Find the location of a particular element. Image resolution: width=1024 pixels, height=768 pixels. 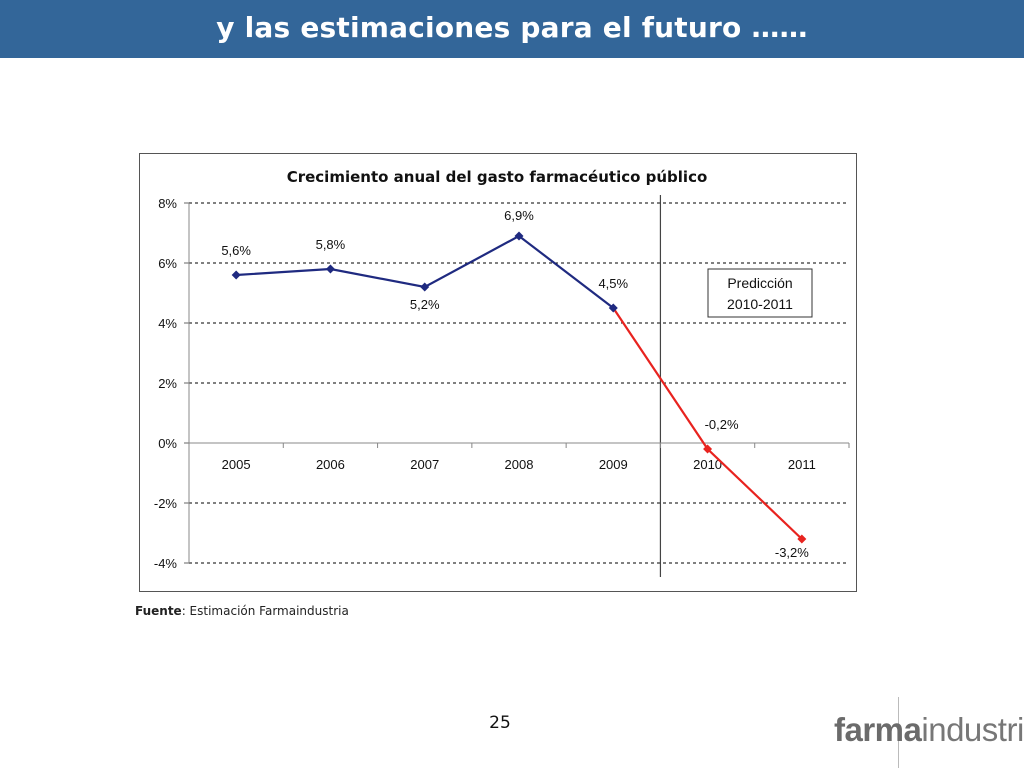

x-tick-label: 2011 is located at coordinates (802, 464).